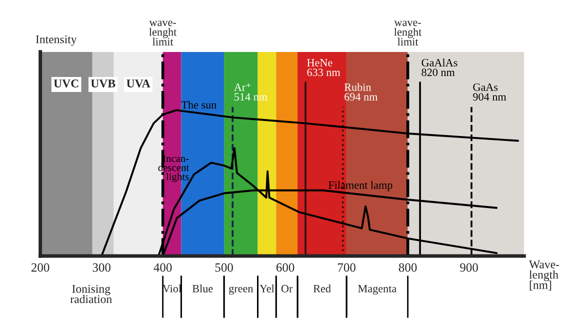 The image size is (576, 324). Describe the element at coordinates (469, 267) in the screenshot. I see `x-tick-label: 900` at that location.